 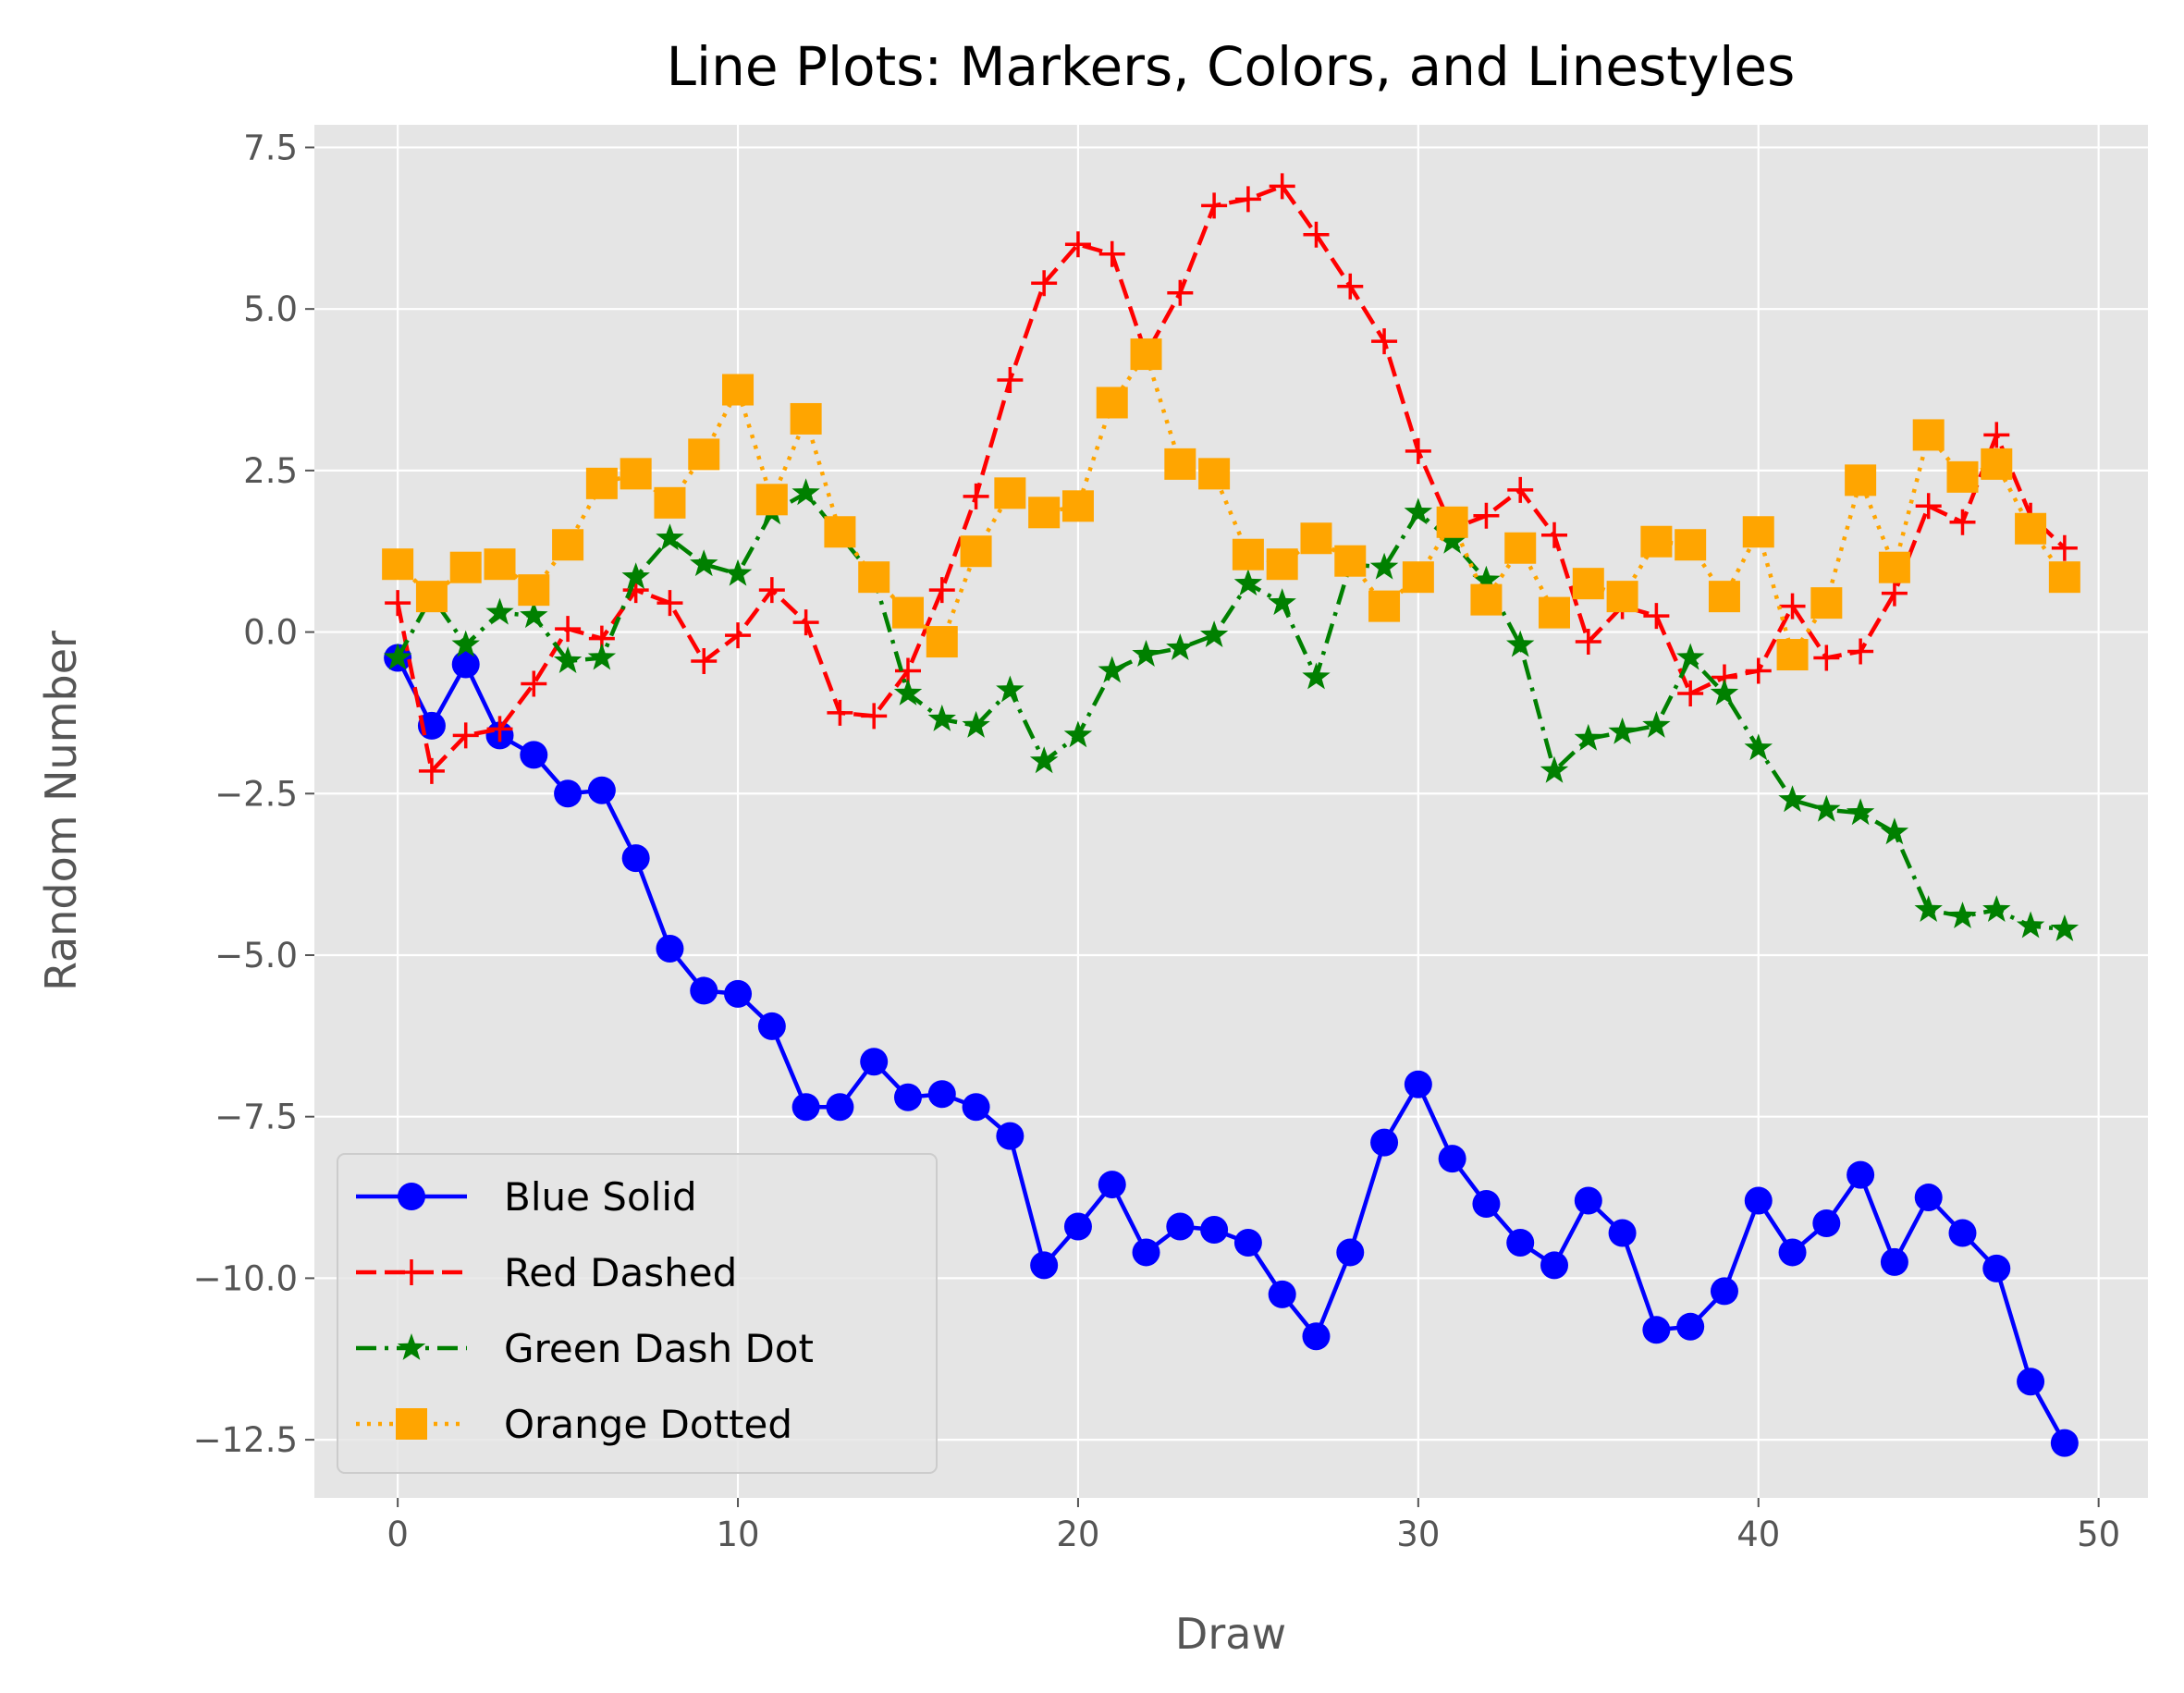 I want to click on y-tick-label: −7.5, so click(x=256, y=1117).